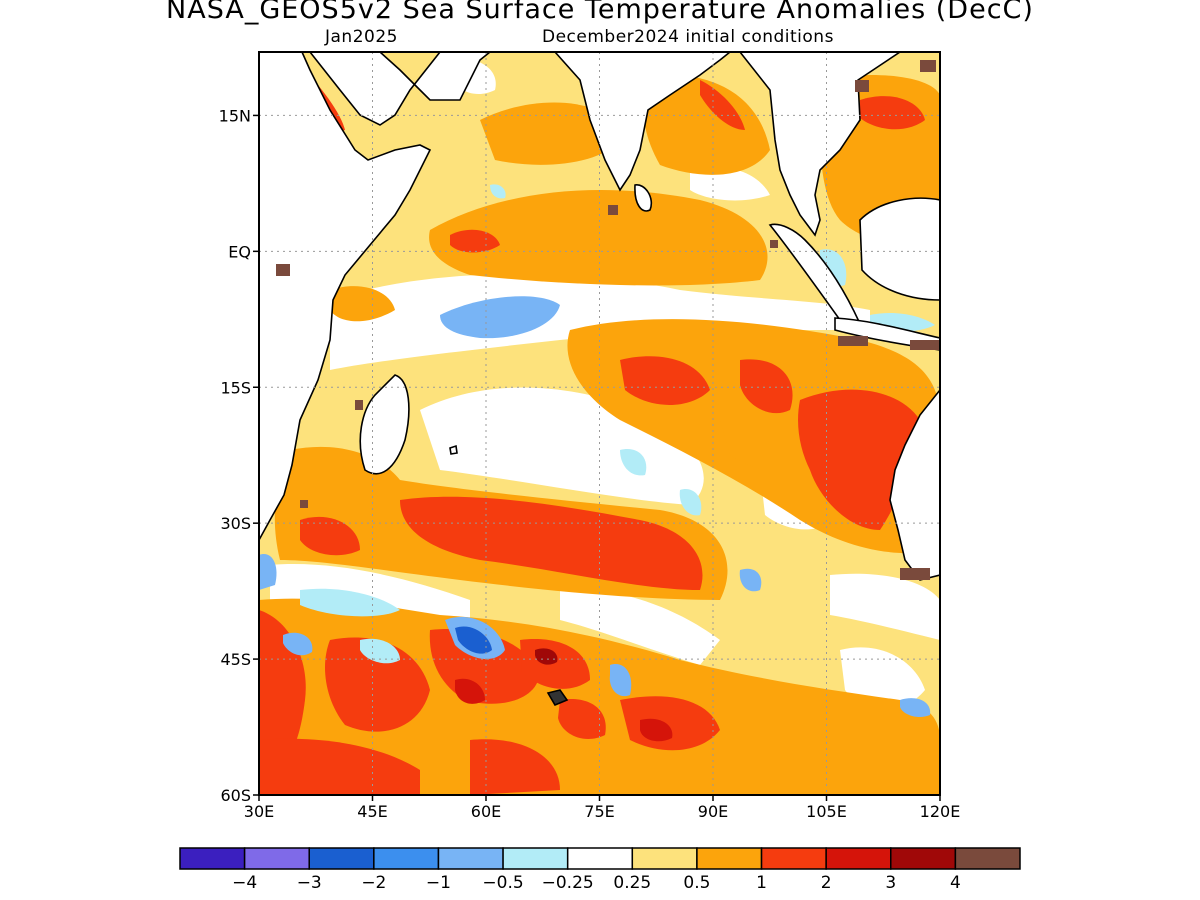  What do you see at coordinates (696, 883) in the screenshot?
I see `colorbar-label: 0.5` at bounding box center [696, 883].